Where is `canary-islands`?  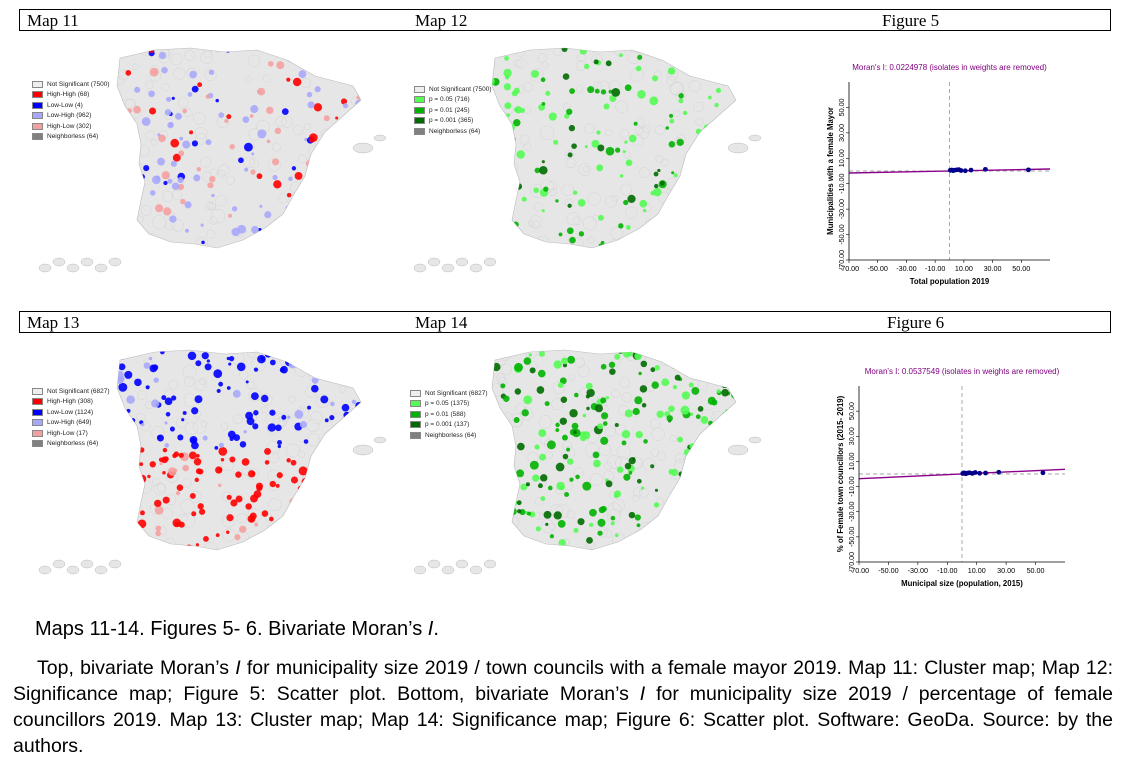
canary-islands is located at coordinates (73, 268).